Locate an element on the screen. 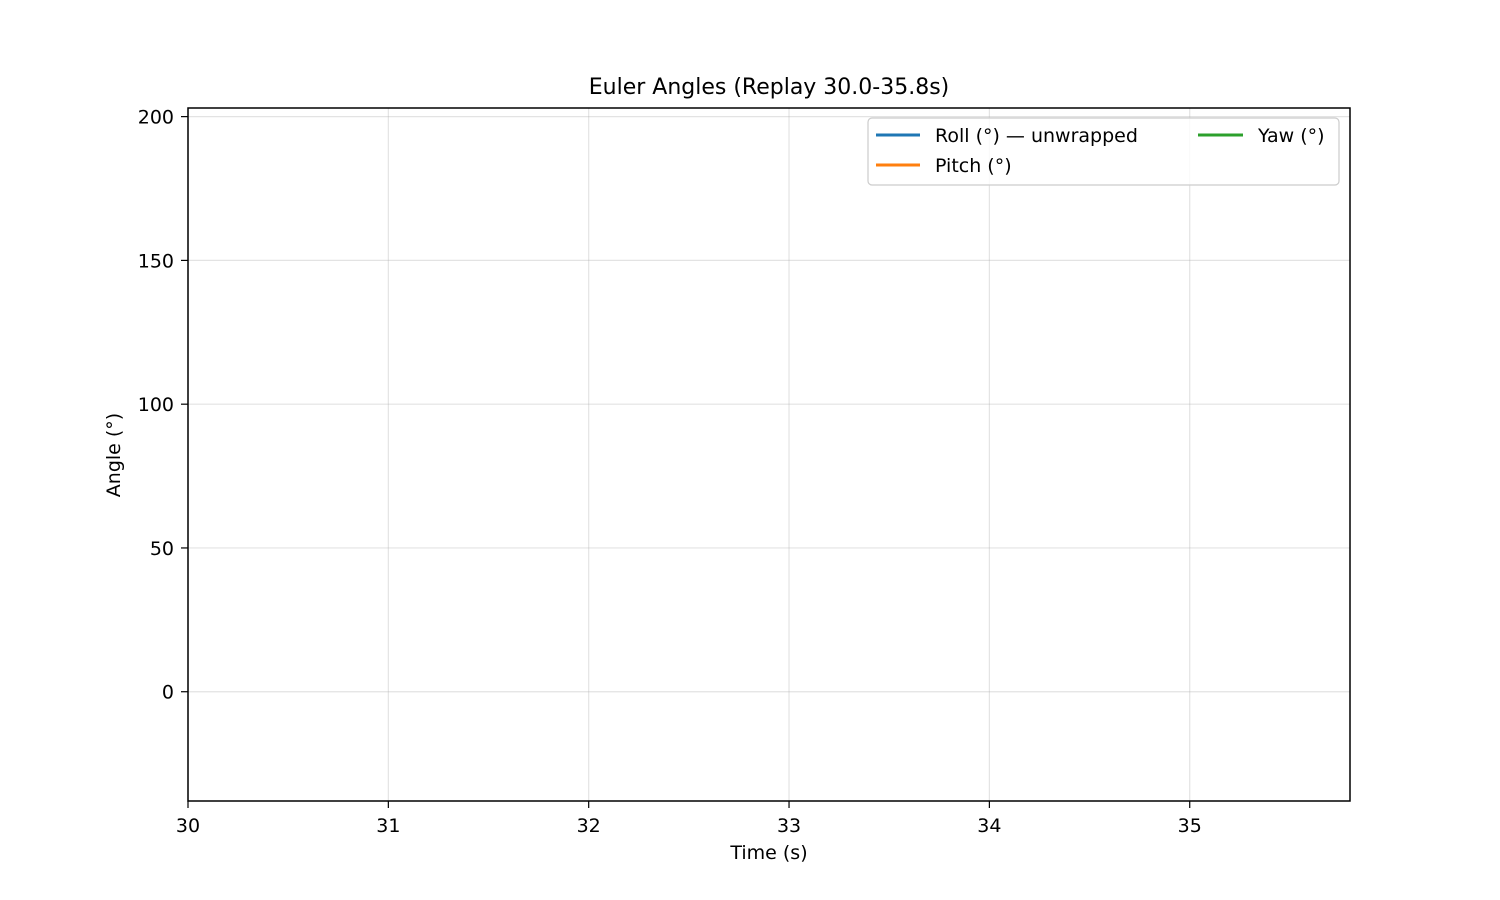  legend: Roll (°) — unwrapped Pitch (°) Yaw (°) is located at coordinates (1103, 151).